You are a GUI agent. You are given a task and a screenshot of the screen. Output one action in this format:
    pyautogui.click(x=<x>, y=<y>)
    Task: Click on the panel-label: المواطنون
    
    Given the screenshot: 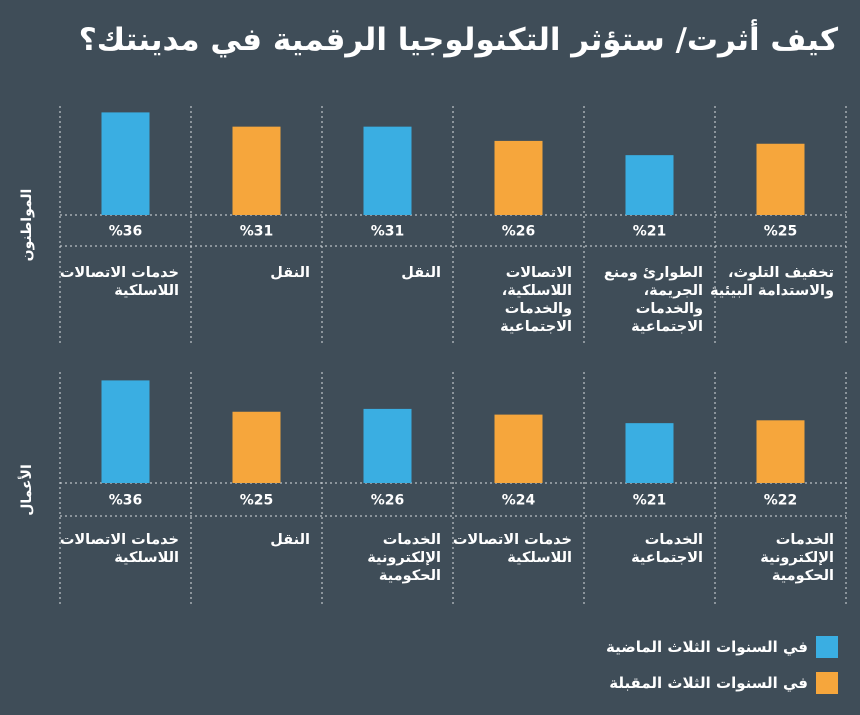 What is the action you would take?
    pyautogui.click(x=27, y=225)
    